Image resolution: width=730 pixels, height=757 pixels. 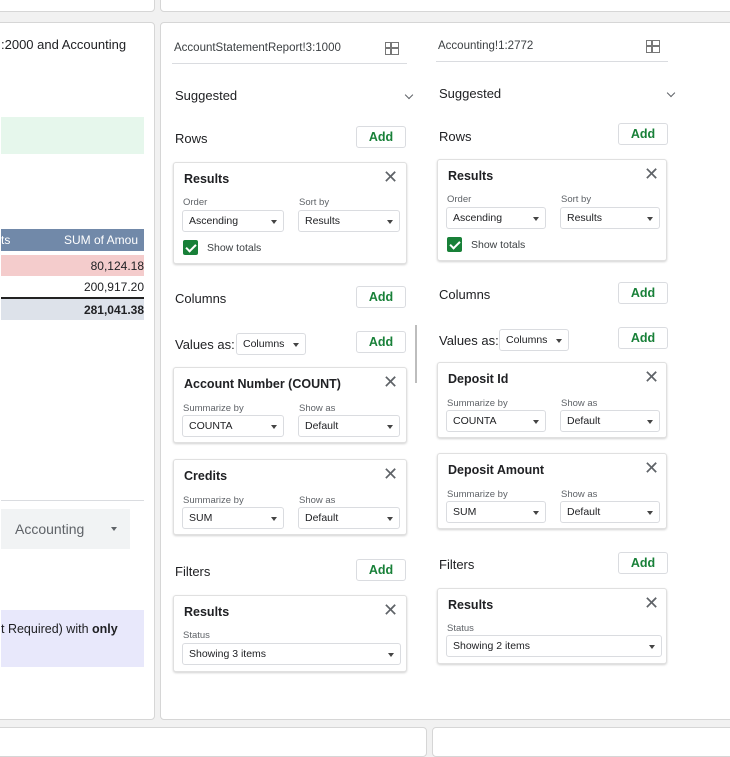 What do you see at coordinates (72, 638) in the screenshot?
I see `lavender-note` at bounding box center [72, 638].